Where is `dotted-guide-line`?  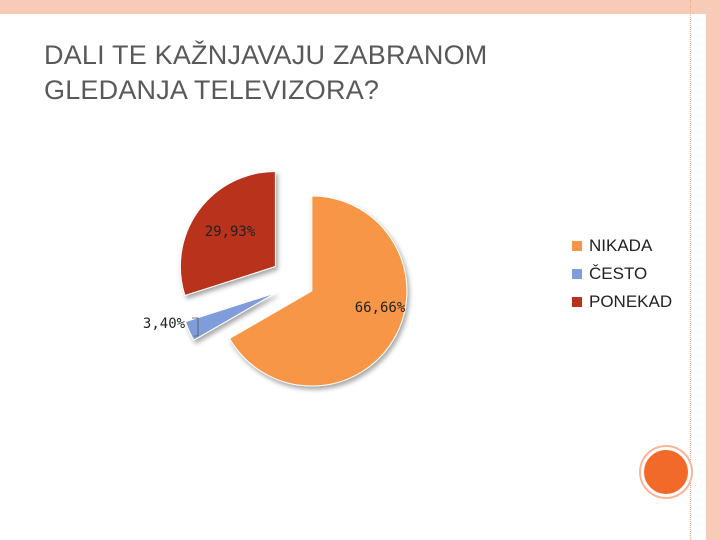
dotted-guide-line is located at coordinates (690, 270).